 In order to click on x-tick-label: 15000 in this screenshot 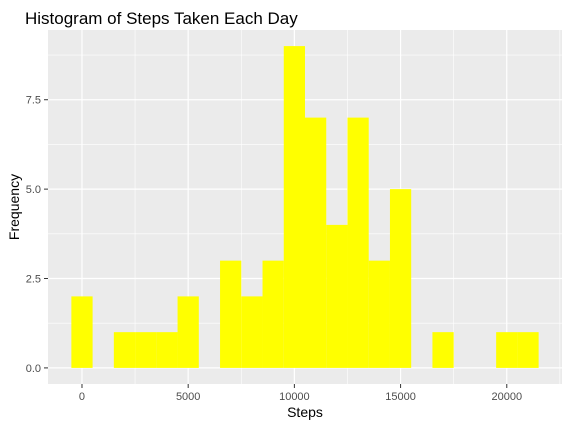, I will do `click(400, 397)`.